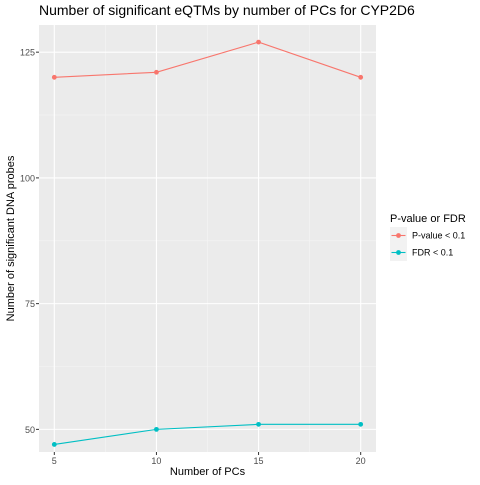 This screenshot has width=480, height=485. What do you see at coordinates (156, 461) in the screenshot?
I see `x-tick-label: 10` at bounding box center [156, 461].